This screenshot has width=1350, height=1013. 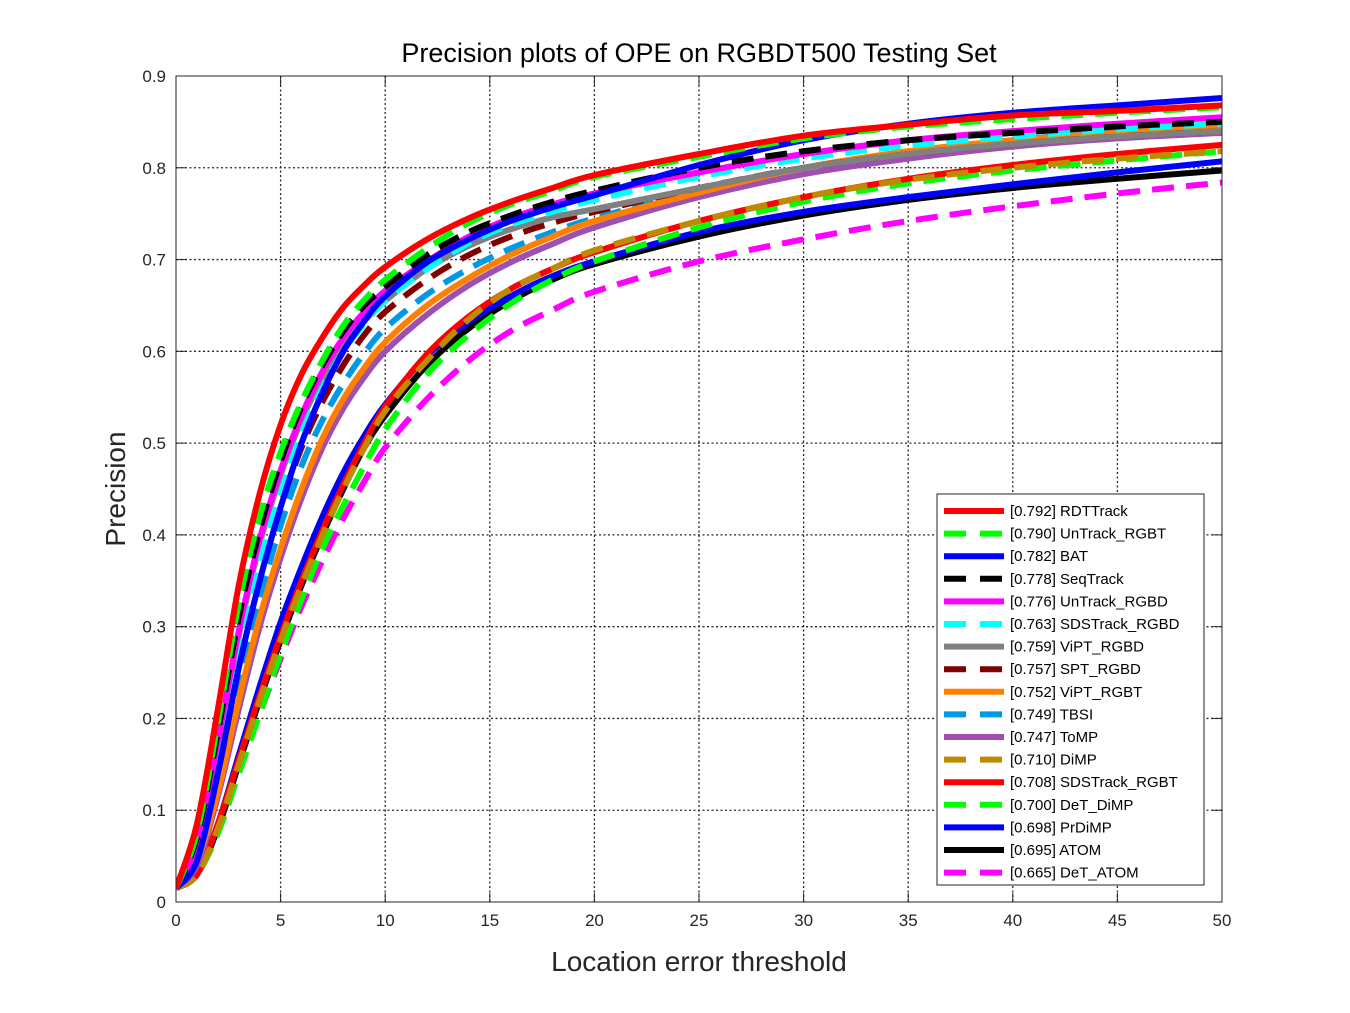 I want to click on legend-label: [0.700] DeT_DiMP, so click(x=1071, y=805).